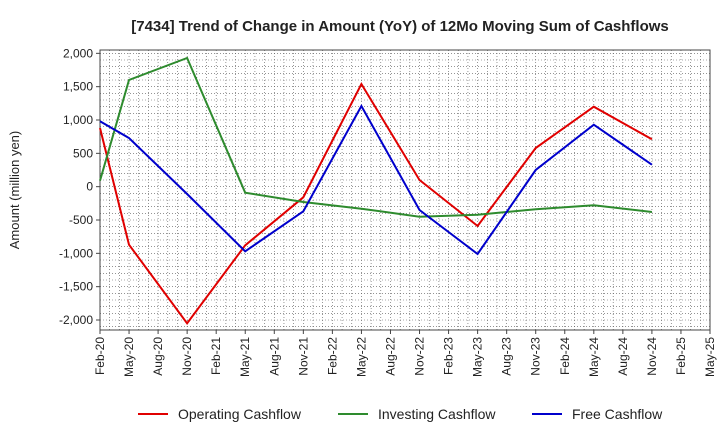 This screenshot has height=440, width=720. What do you see at coordinates (245, 357) in the screenshot?
I see `x-tick-label: May-21` at bounding box center [245, 357].